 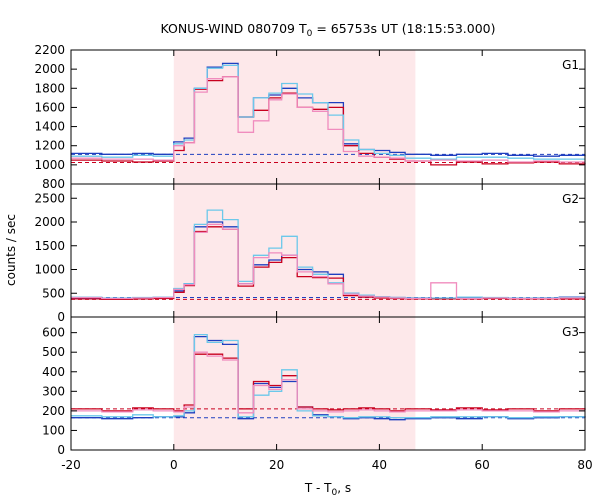 I want to click on y-tick-label: 1200, so click(x=49, y=146).